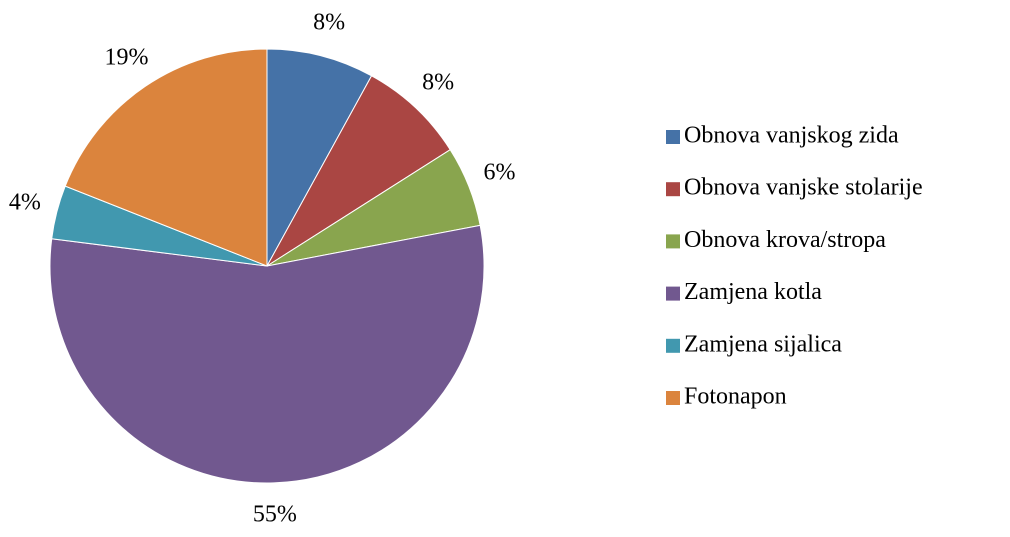 The height and width of the screenshot is (537, 1010). What do you see at coordinates (499, 172) in the screenshot?
I see `data-label: 6%` at bounding box center [499, 172].